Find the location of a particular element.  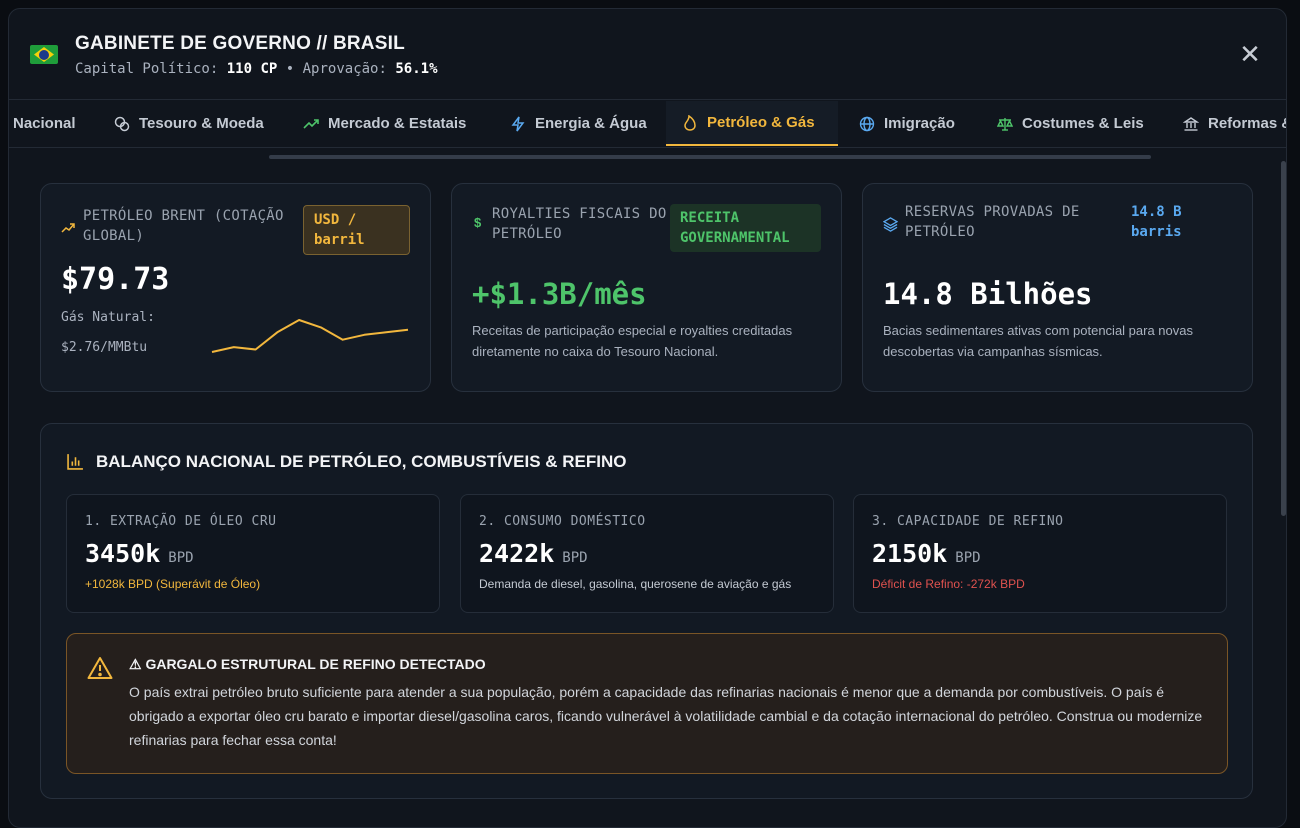

tab-mercado-estatais: Mercado & Estatais is located at coordinates (384, 123).